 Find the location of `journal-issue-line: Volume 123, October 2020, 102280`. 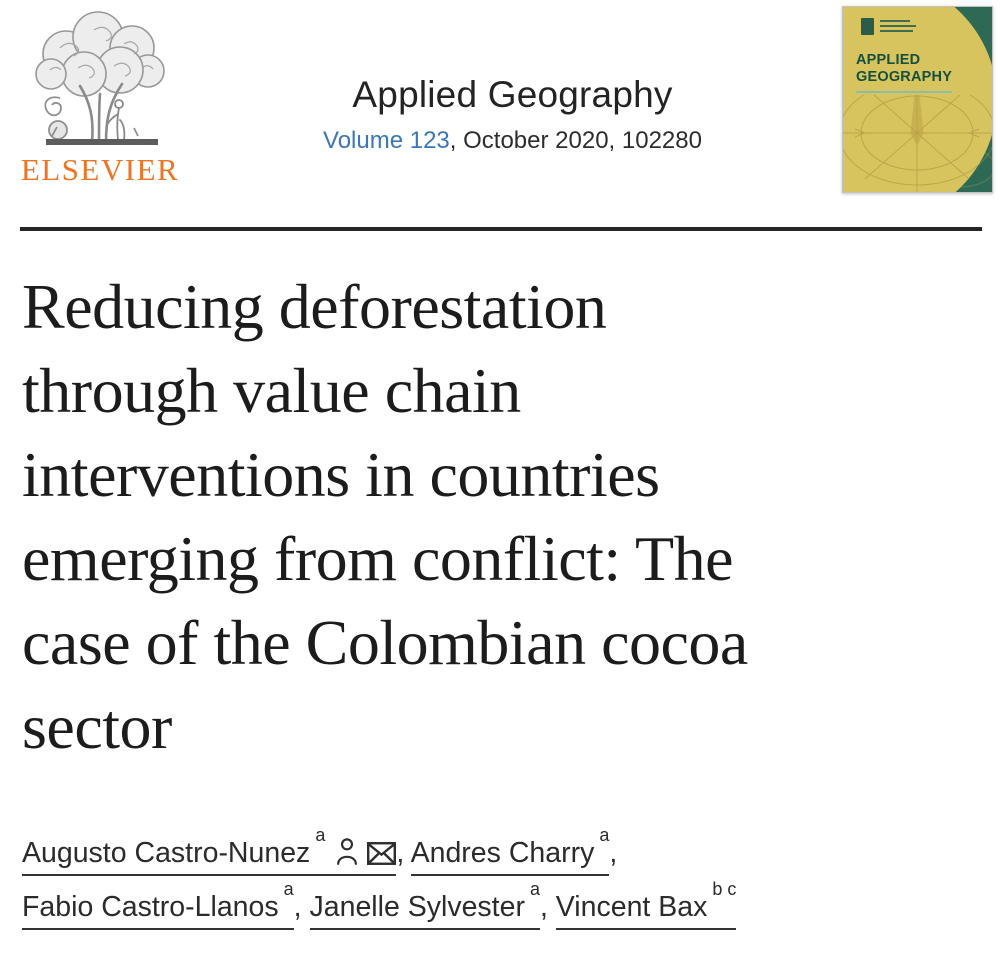

journal-issue-line: Volume 123, October 2020, 102280 is located at coordinates (512, 141).